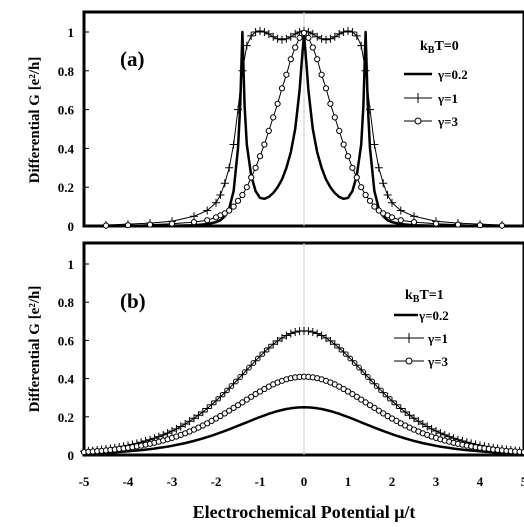  What do you see at coordinates (66, 110) in the screenshot?
I see `y-tick-label: 0.6` at bounding box center [66, 110].